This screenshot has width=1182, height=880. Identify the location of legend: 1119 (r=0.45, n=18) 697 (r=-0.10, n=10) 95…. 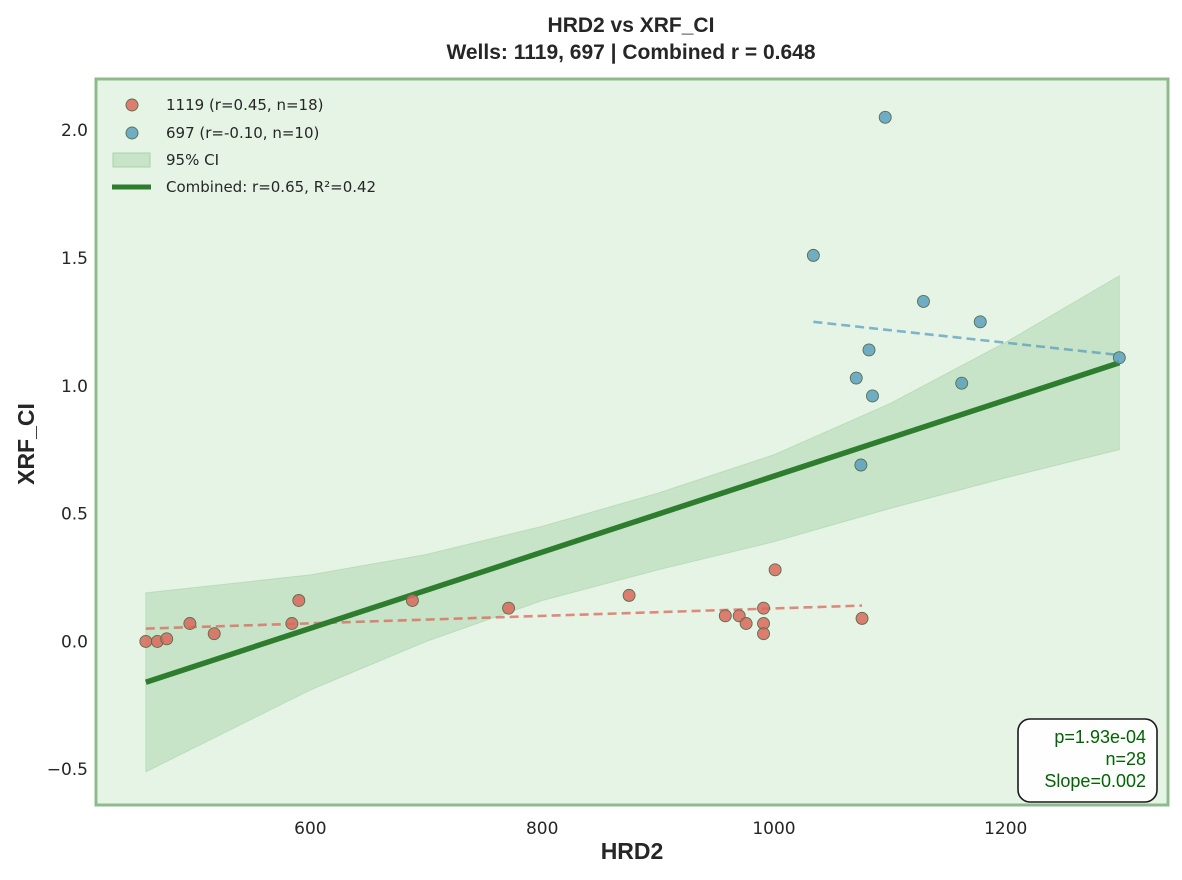
(244, 146).